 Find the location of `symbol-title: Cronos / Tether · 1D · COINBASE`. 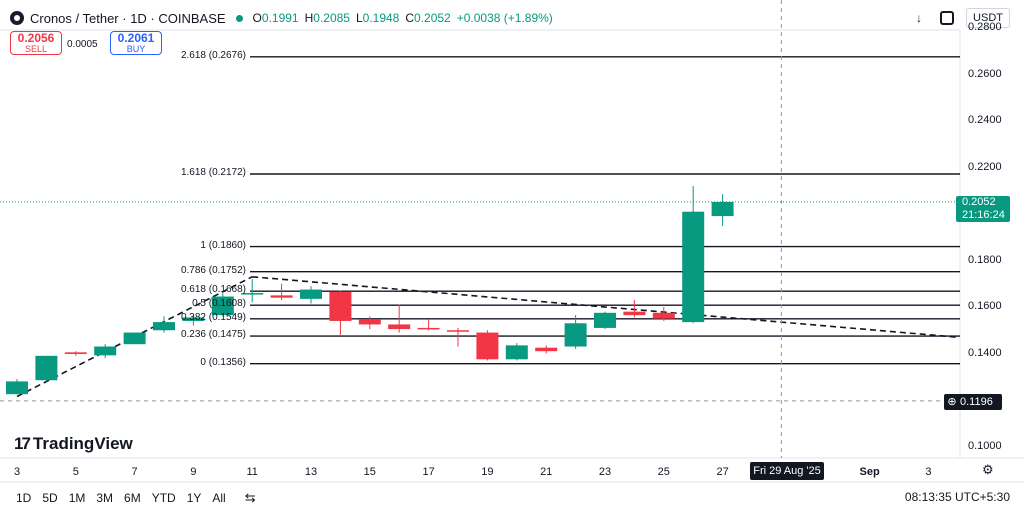

symbol-title: Cronos / Tether · 1D · COINBASE is located at coordinates (128, 18).